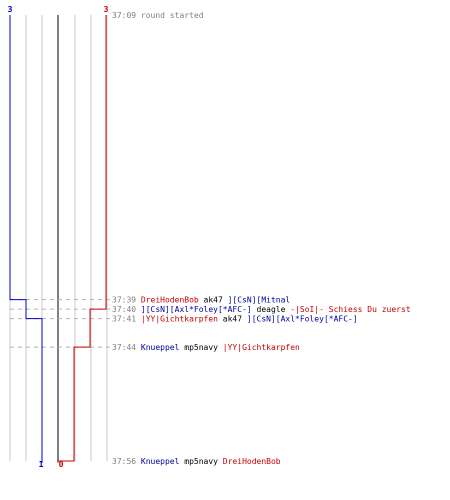 The width and height of the screenshot is (450, 500). What do you see at coordinates (259, 300) in the screenshot?
I see `event-part-2: ][CsN][Mitnal` at bounding box center [259, 300].